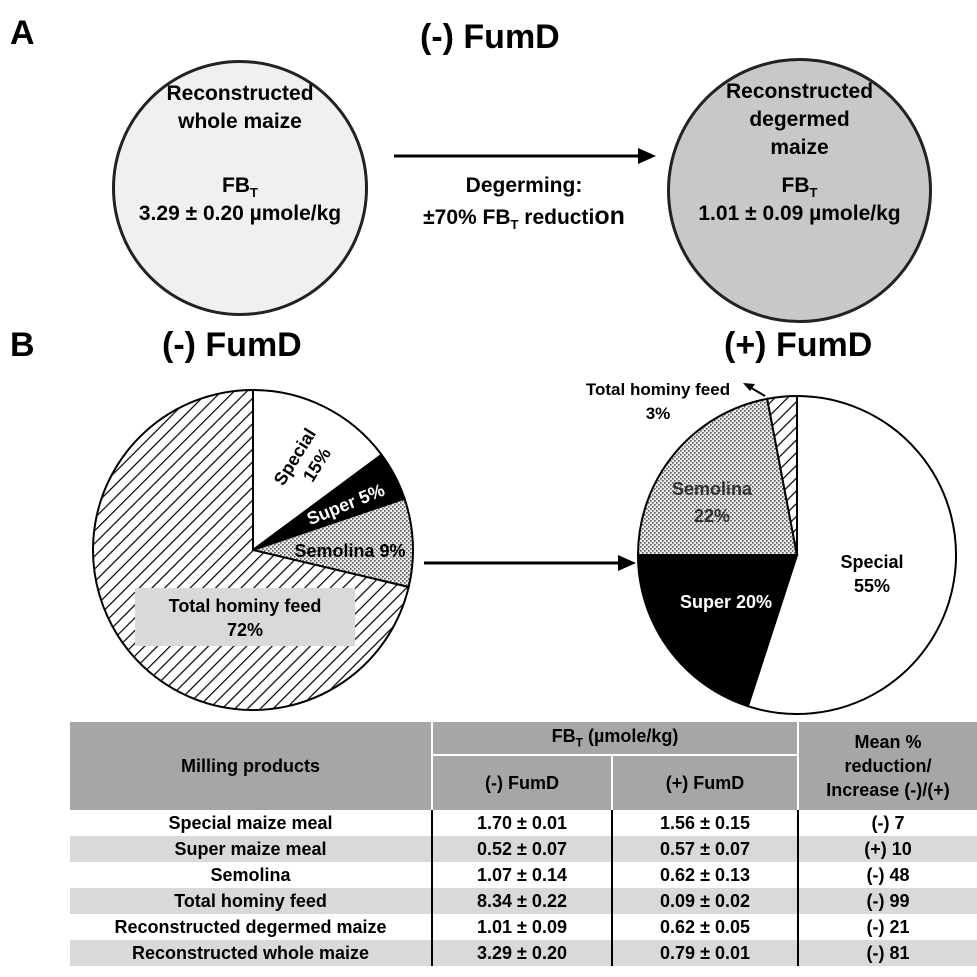  I want to click on cell-plus: 0.57 ± 0.07, so click(704, 849).